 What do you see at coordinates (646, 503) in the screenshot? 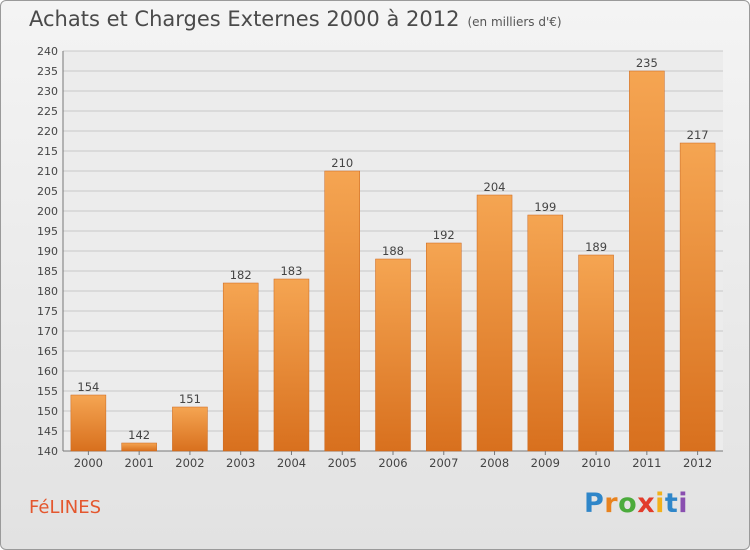
I see `logo-letter: x` at bounding box center [646, 503].